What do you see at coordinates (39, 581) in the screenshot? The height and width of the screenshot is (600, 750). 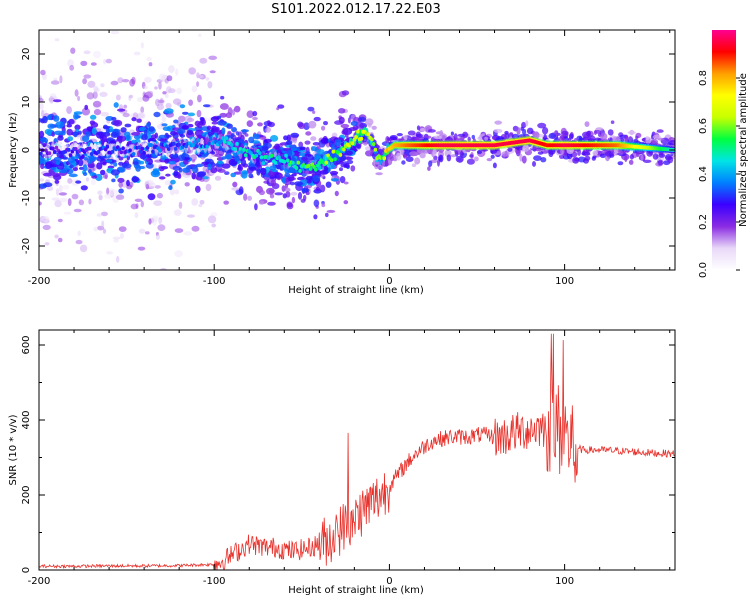 I see `x-tick-label: -200` at bounding box center [39, 581].